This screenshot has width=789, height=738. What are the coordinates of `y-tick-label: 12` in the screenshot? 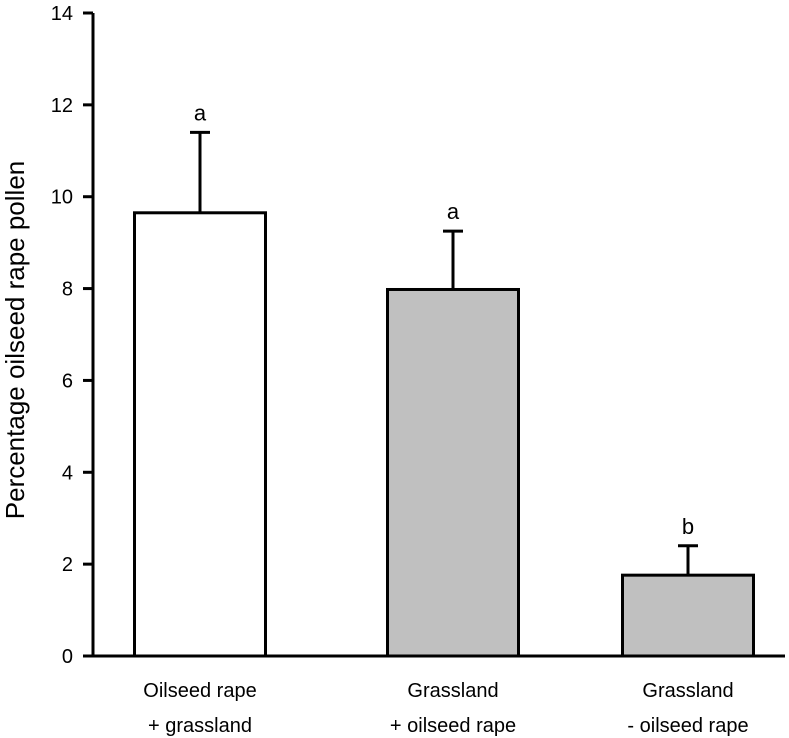 It's located at (62, 106).